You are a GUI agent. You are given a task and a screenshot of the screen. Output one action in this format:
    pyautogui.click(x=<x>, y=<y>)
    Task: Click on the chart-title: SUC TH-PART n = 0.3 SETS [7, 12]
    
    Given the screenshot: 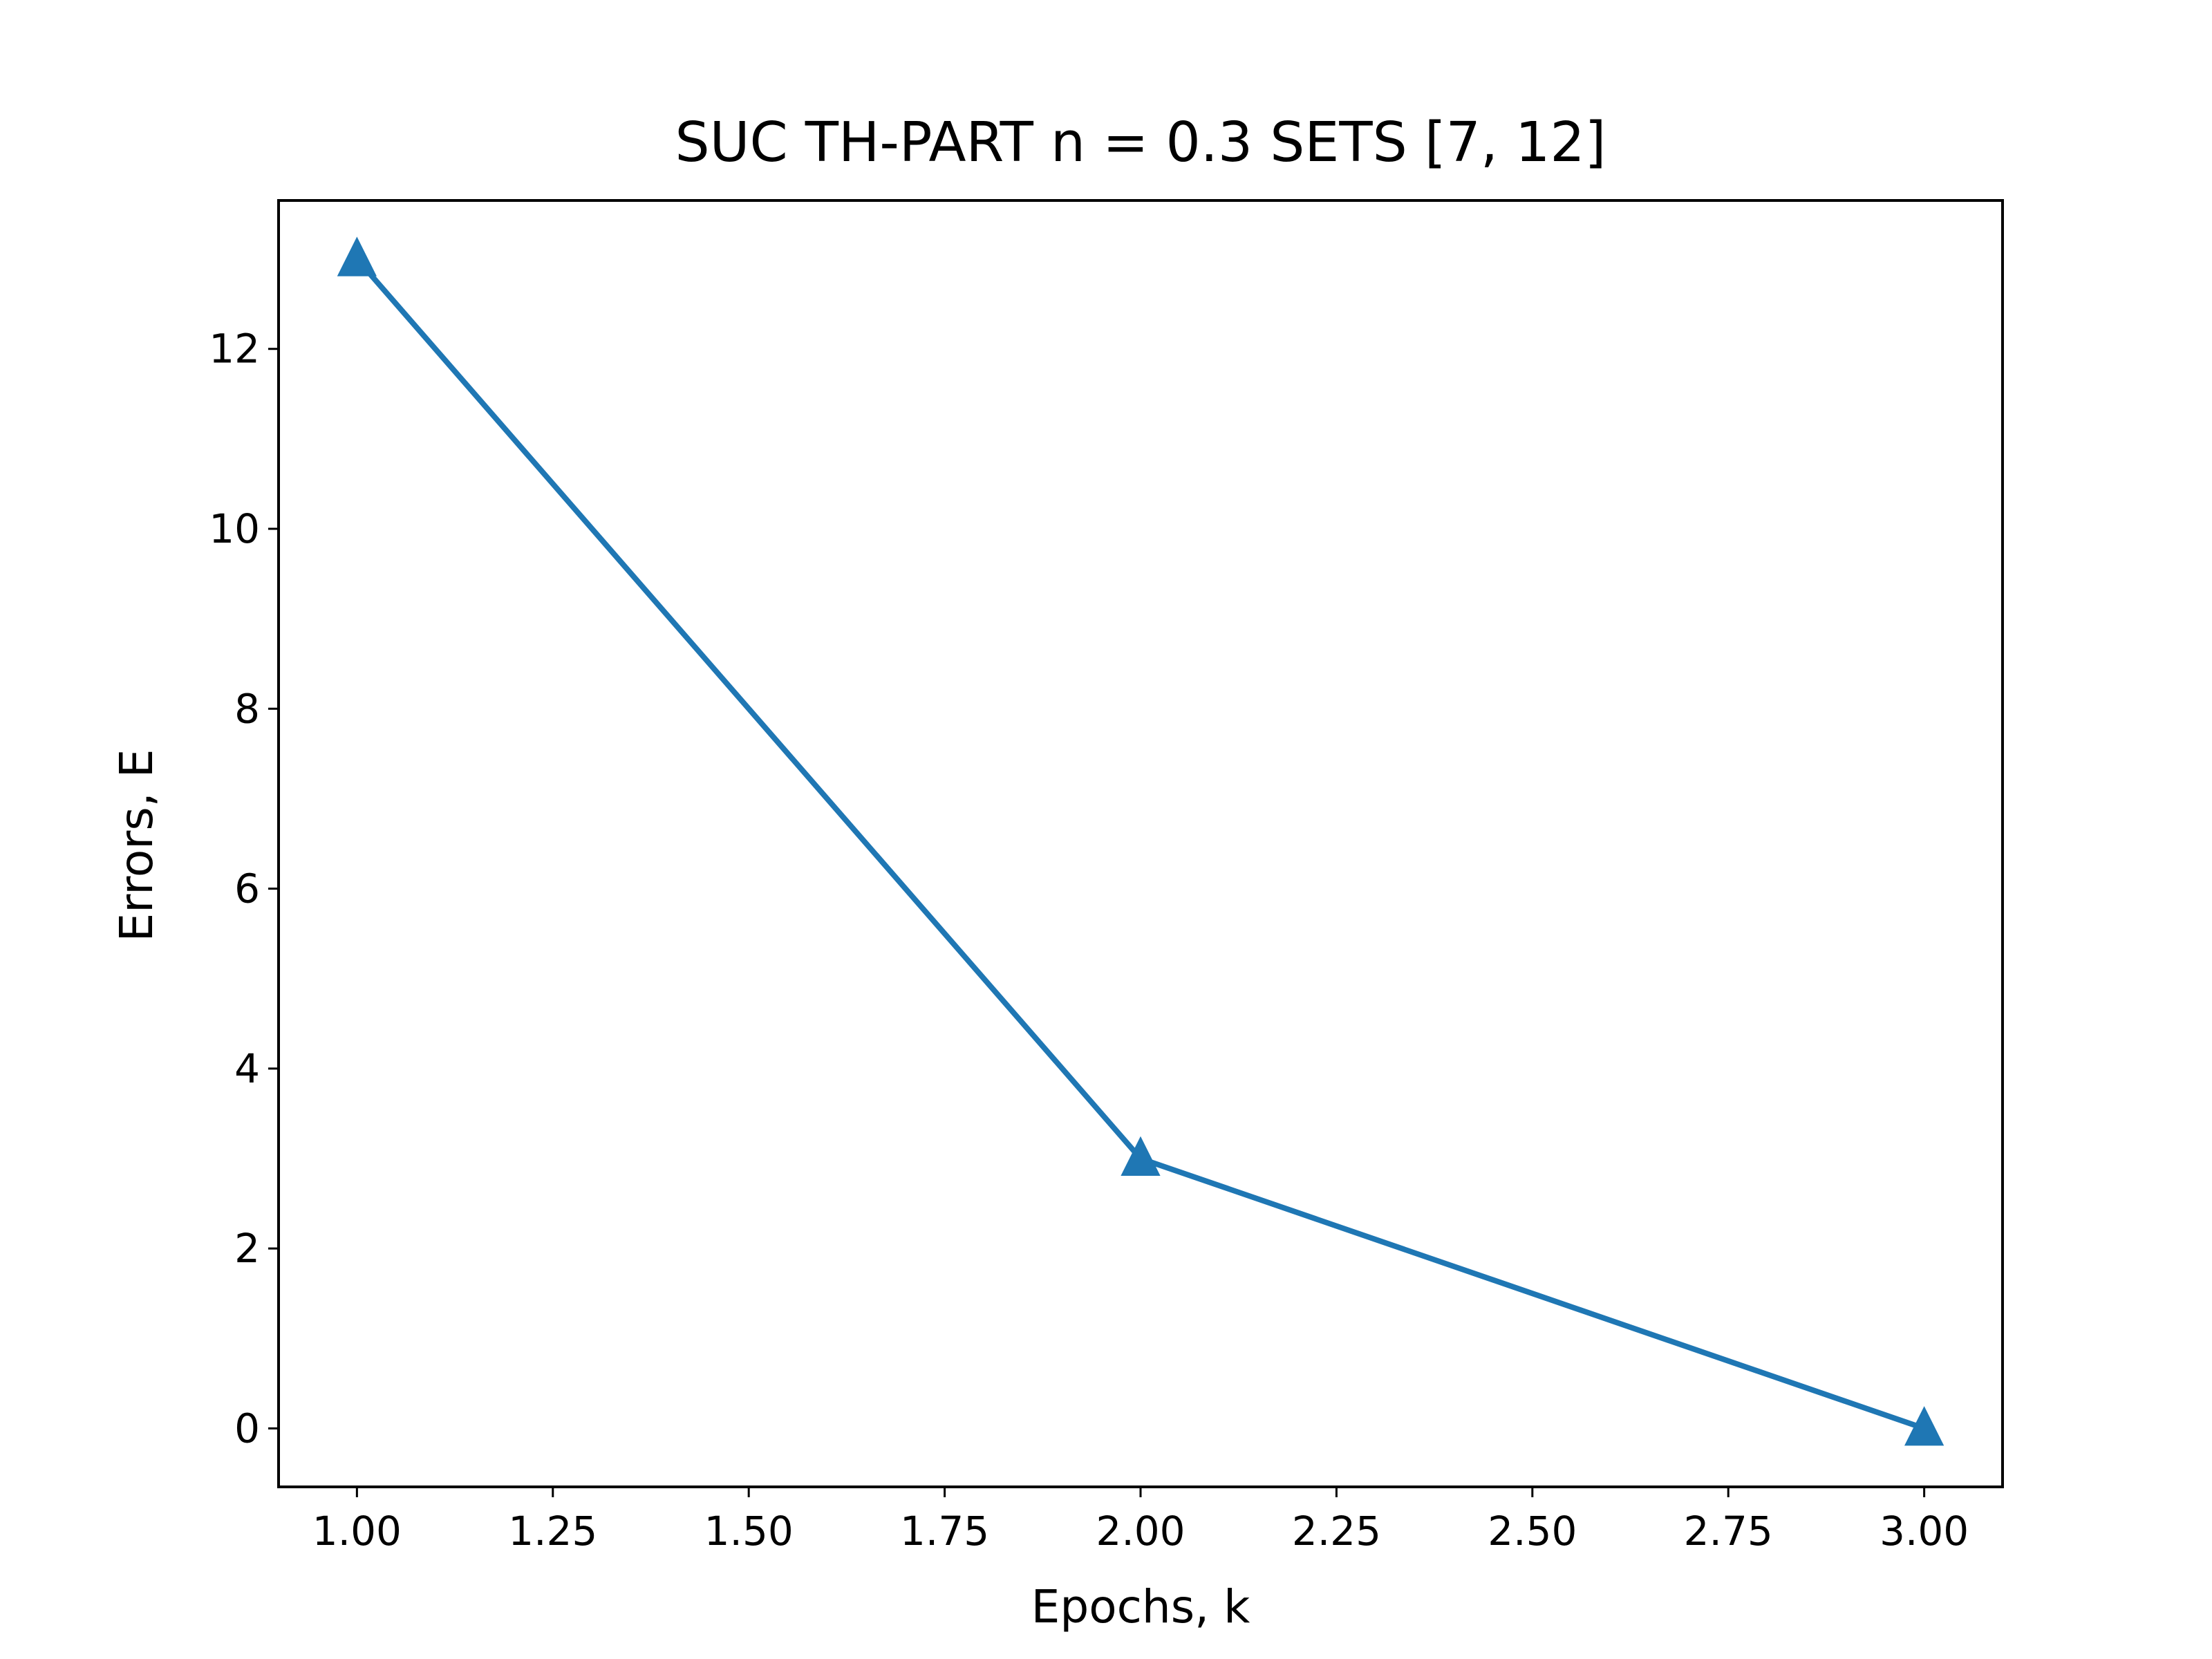 What is the action you would take?
    pyautogui.click(x=1140, y=142)
    